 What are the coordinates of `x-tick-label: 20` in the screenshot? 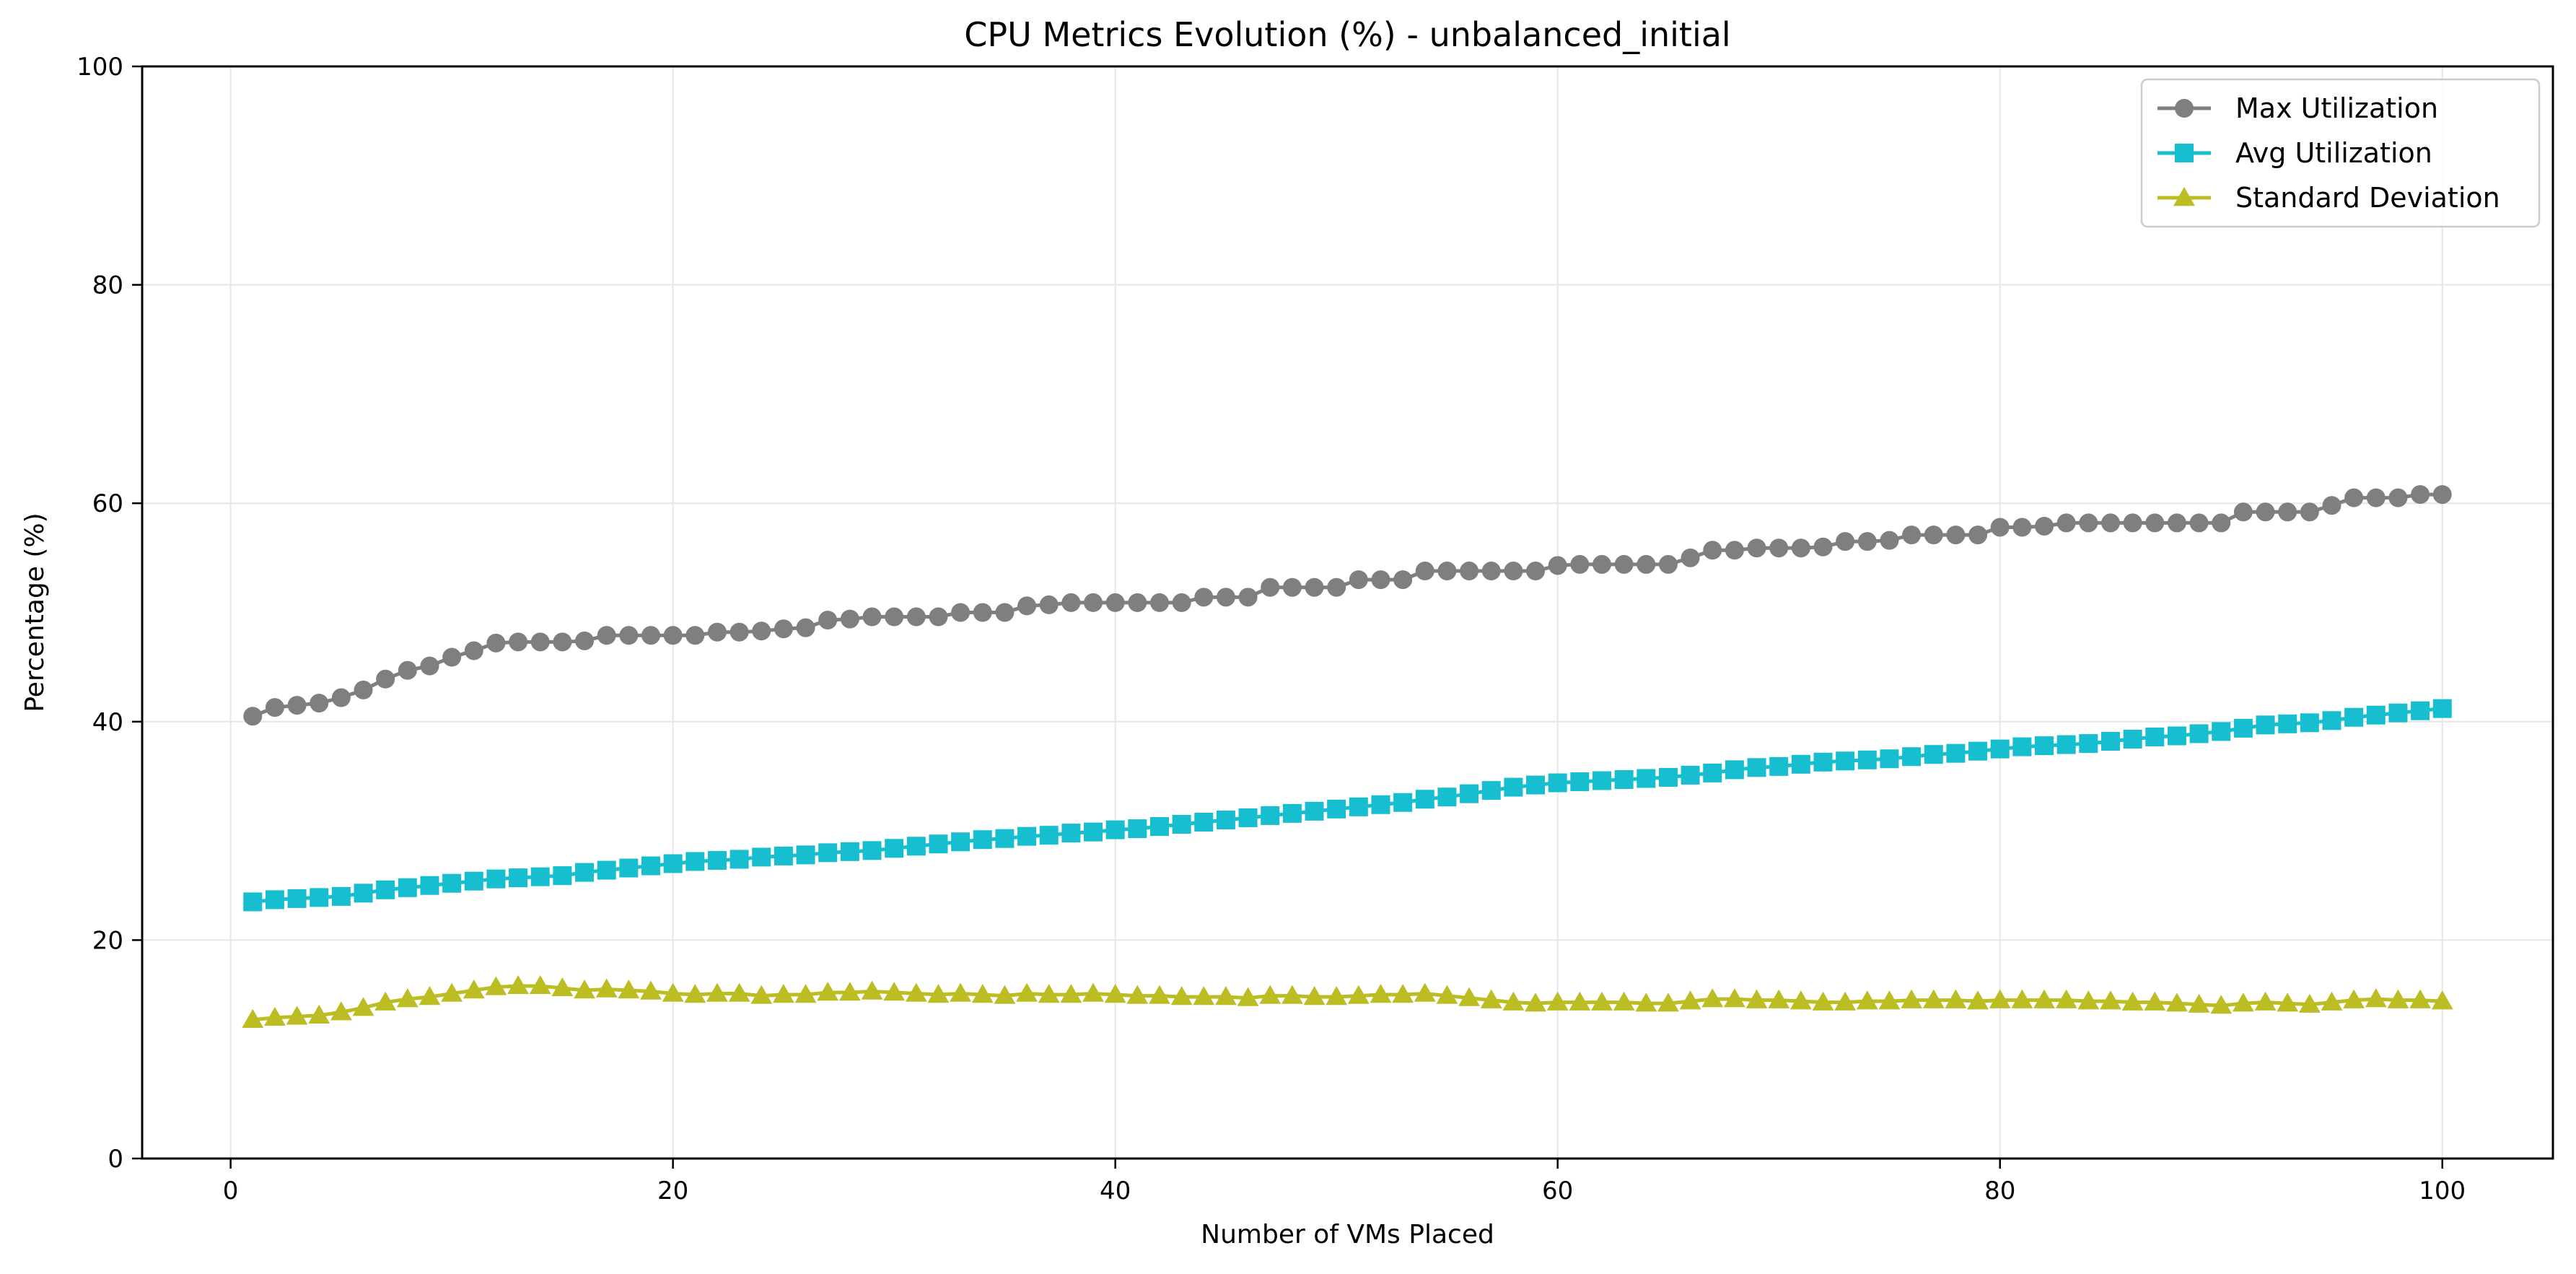 It's located at (672, 1191).